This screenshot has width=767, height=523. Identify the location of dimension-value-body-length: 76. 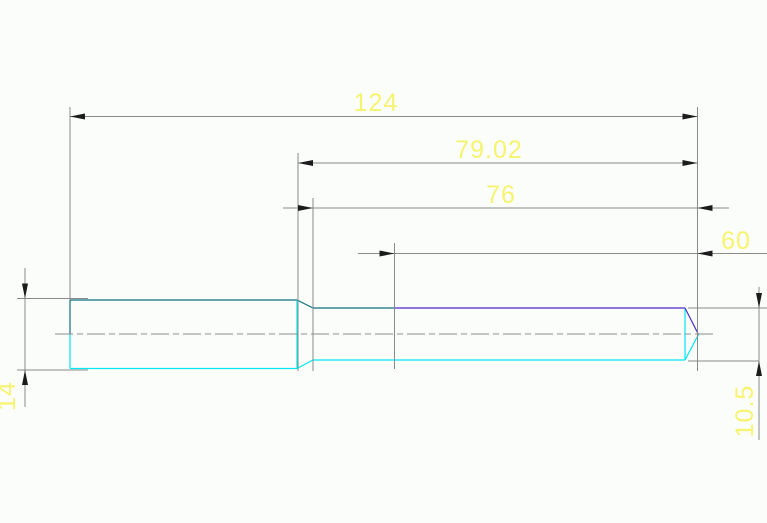
(501, 195).